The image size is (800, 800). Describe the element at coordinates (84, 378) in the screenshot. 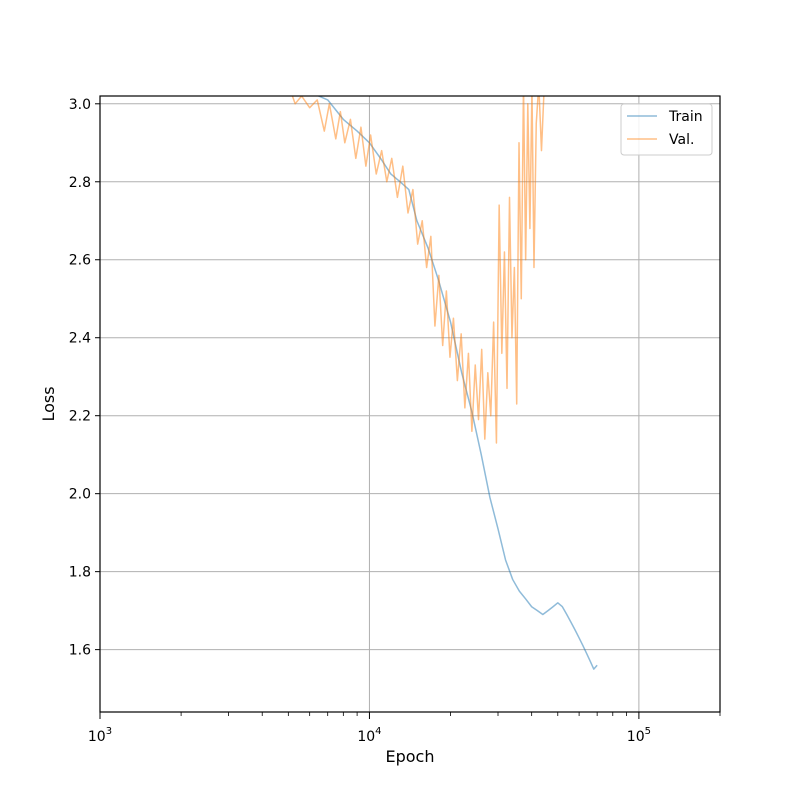

I see `y-axis: 1.6 1.8 2.0 2.2 2.4 2.6 2.8 3.0` at that location.